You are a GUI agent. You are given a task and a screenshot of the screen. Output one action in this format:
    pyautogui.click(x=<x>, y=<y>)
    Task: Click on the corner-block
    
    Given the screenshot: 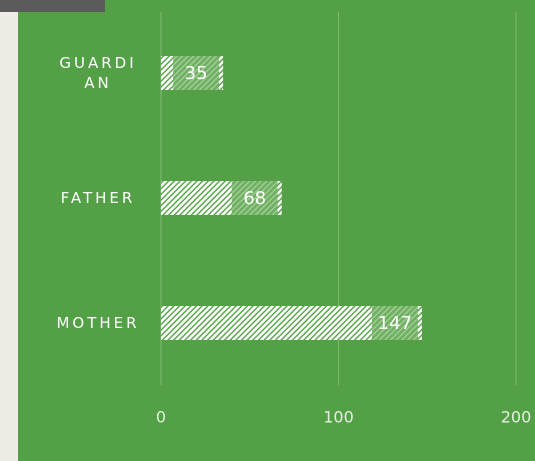 What is the action you would take?
    pyautogui.click(x=52, y=6)
    